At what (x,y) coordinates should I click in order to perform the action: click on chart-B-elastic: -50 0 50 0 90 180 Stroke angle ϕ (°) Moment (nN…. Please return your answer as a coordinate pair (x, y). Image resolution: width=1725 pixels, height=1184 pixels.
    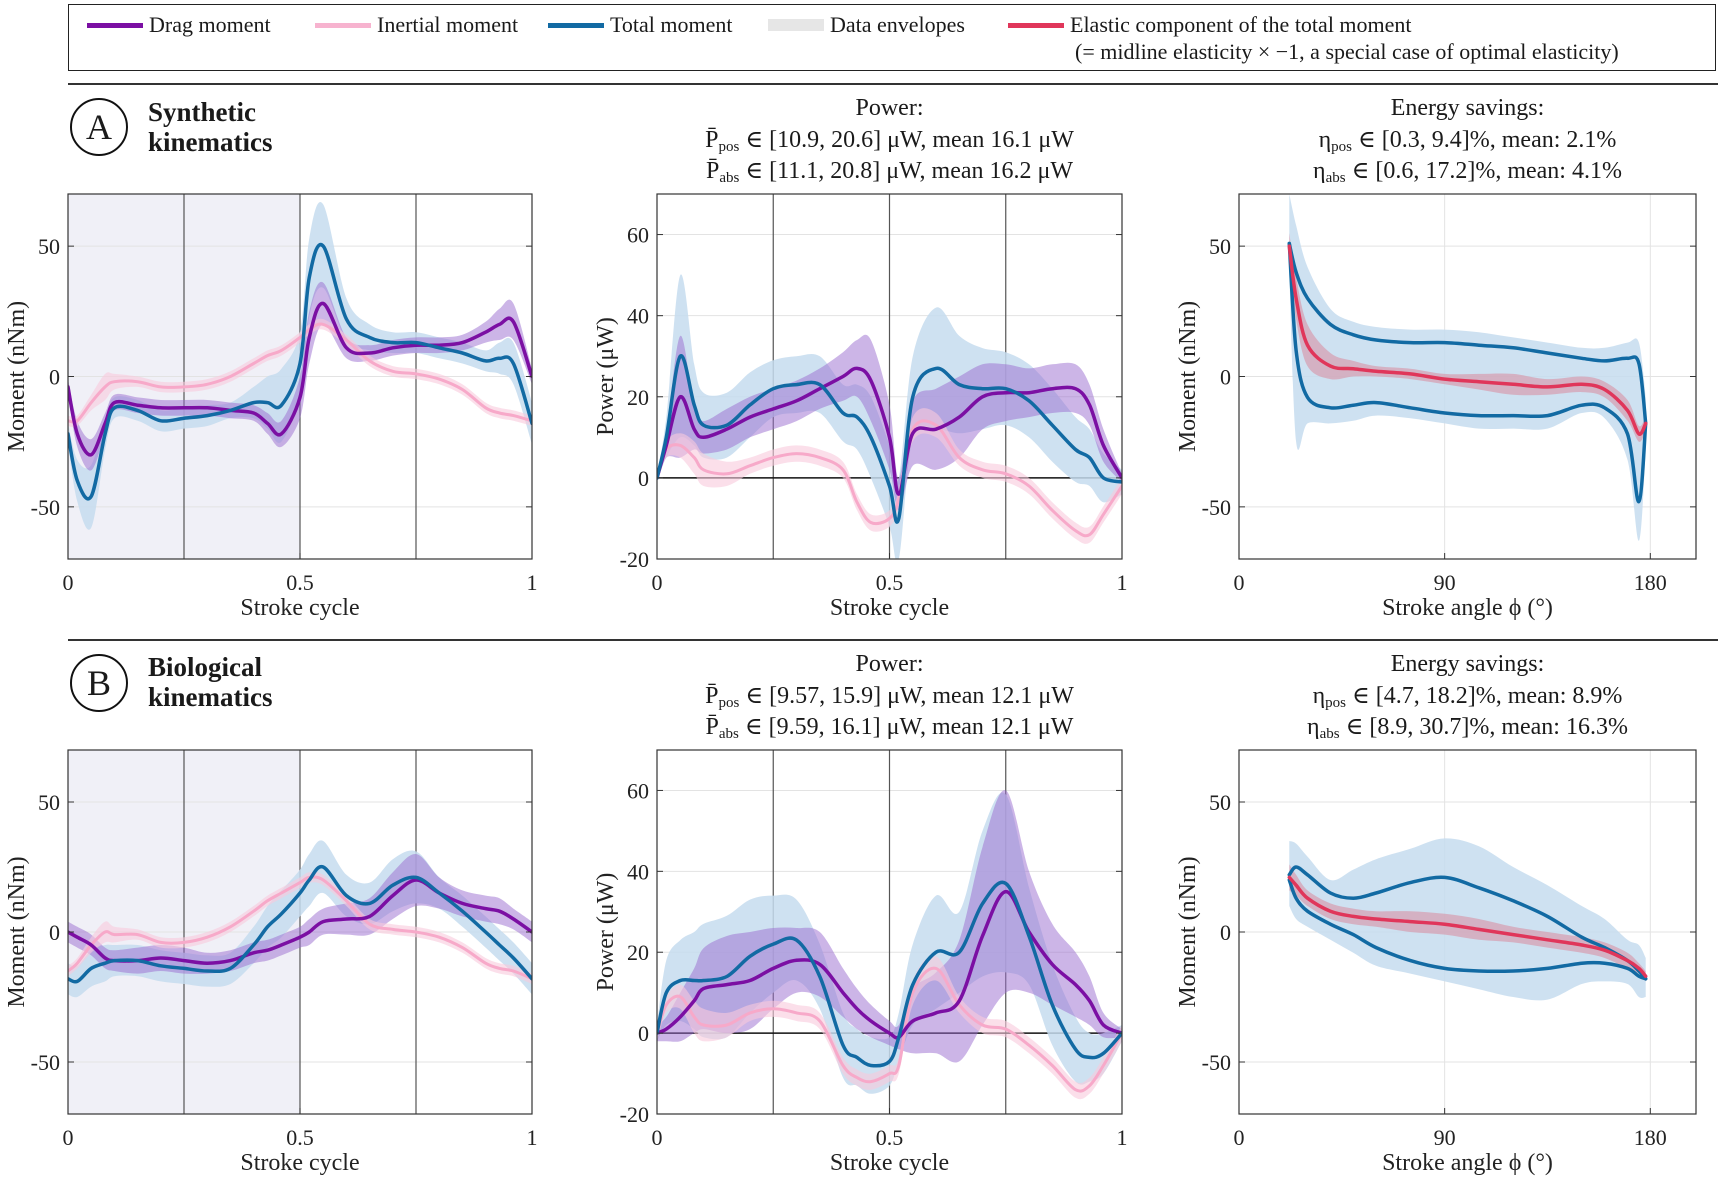
    Looking at the image, I should click on (1436, 962).